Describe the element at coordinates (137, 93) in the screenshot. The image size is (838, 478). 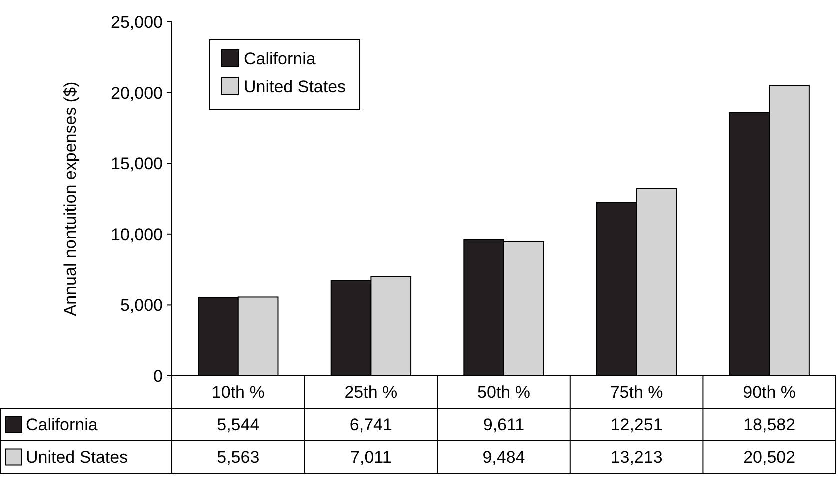
I see `y-tick-label: 20,000` at that location.